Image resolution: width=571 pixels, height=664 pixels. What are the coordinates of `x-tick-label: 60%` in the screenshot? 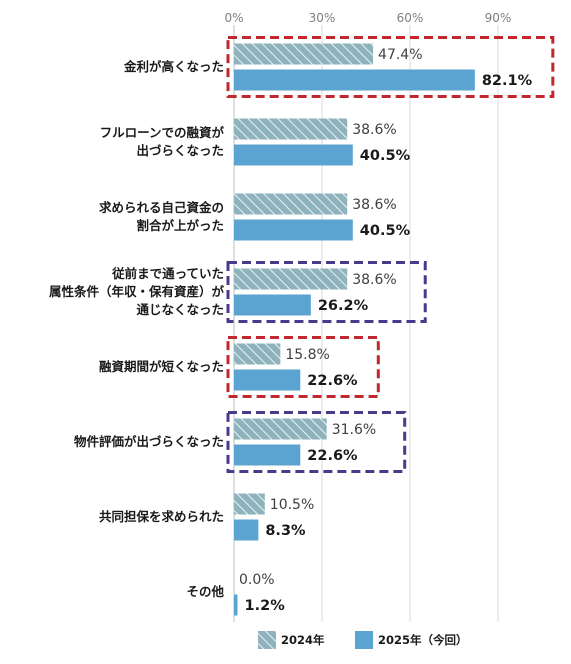 It's located at (410, 18).